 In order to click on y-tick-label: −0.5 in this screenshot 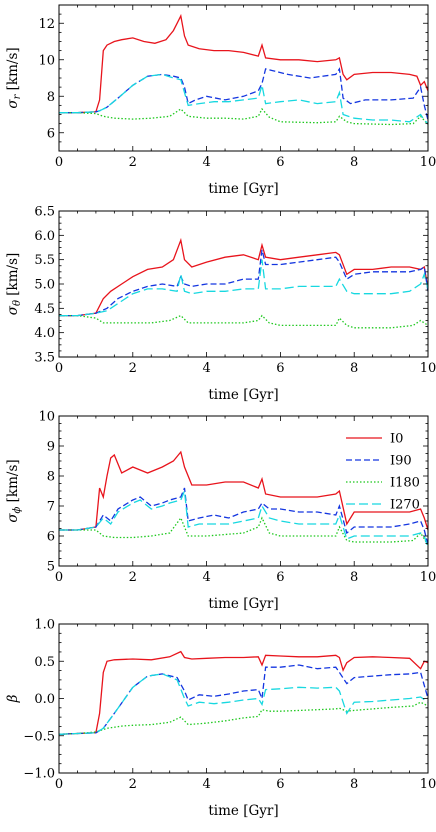, I will do `click(39, 736)`.